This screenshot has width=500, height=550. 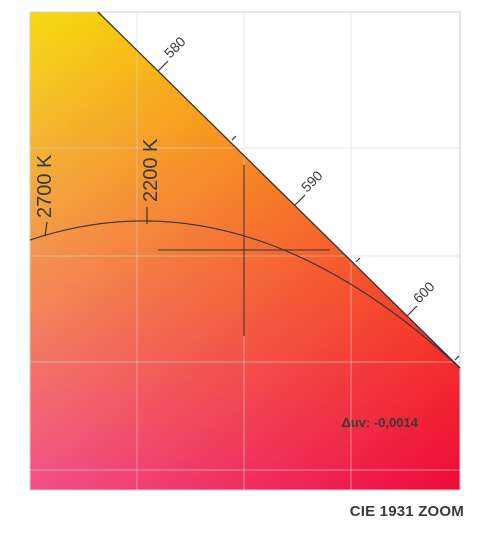 I want to click on cct-label-2200k: 2200 K, so click(x=151, y=170).